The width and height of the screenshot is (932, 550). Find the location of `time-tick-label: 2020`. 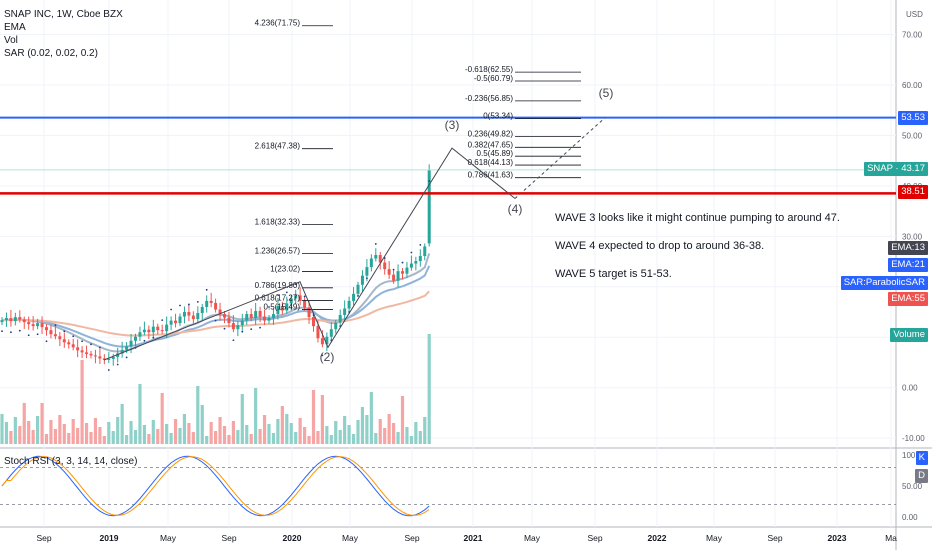

time-tick-label: 2020 is located at coordinates (292, 538).